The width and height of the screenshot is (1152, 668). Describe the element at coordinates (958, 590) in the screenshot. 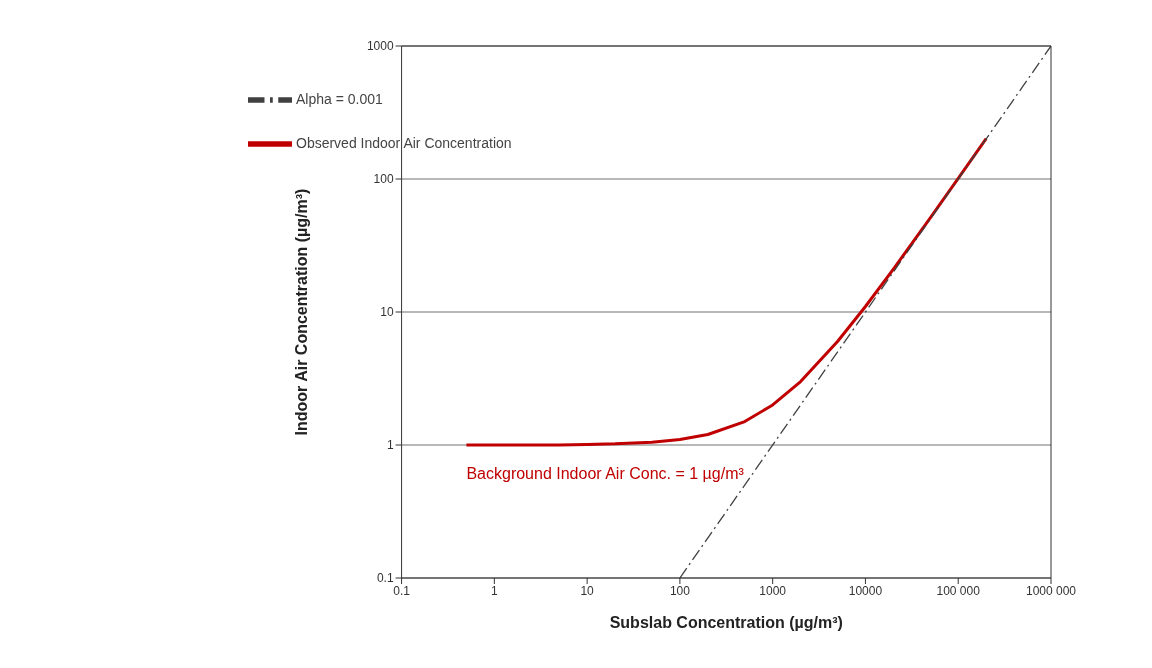

I see `x-tick-label: 100 000` at that location.